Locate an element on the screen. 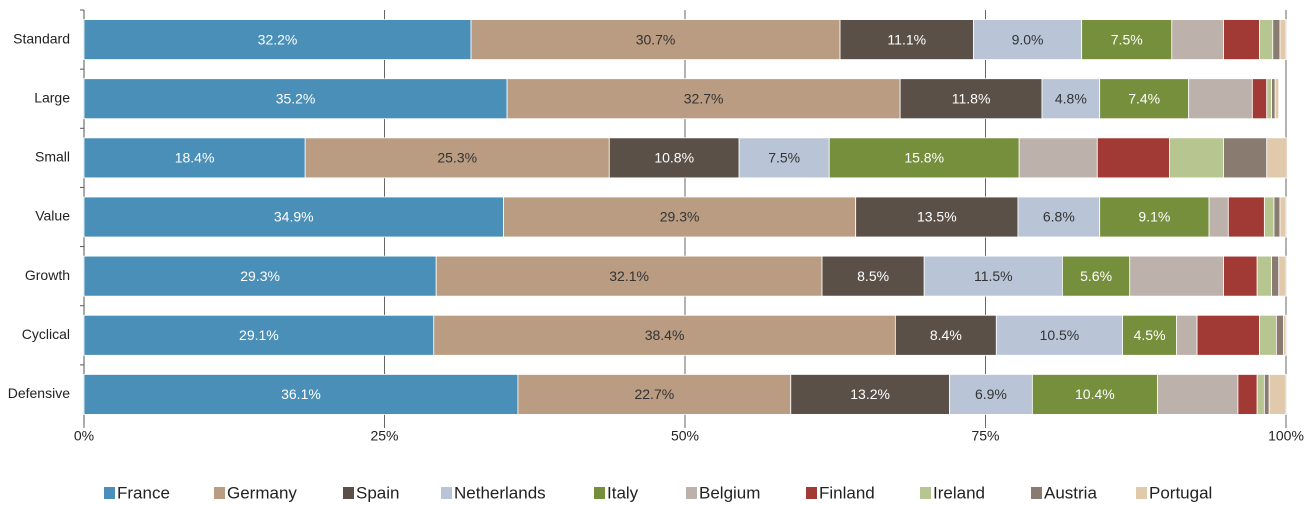 The height and width of the screenshot is (505, 1308). data-label: 5.6% is located at coordinates (1096, 276).